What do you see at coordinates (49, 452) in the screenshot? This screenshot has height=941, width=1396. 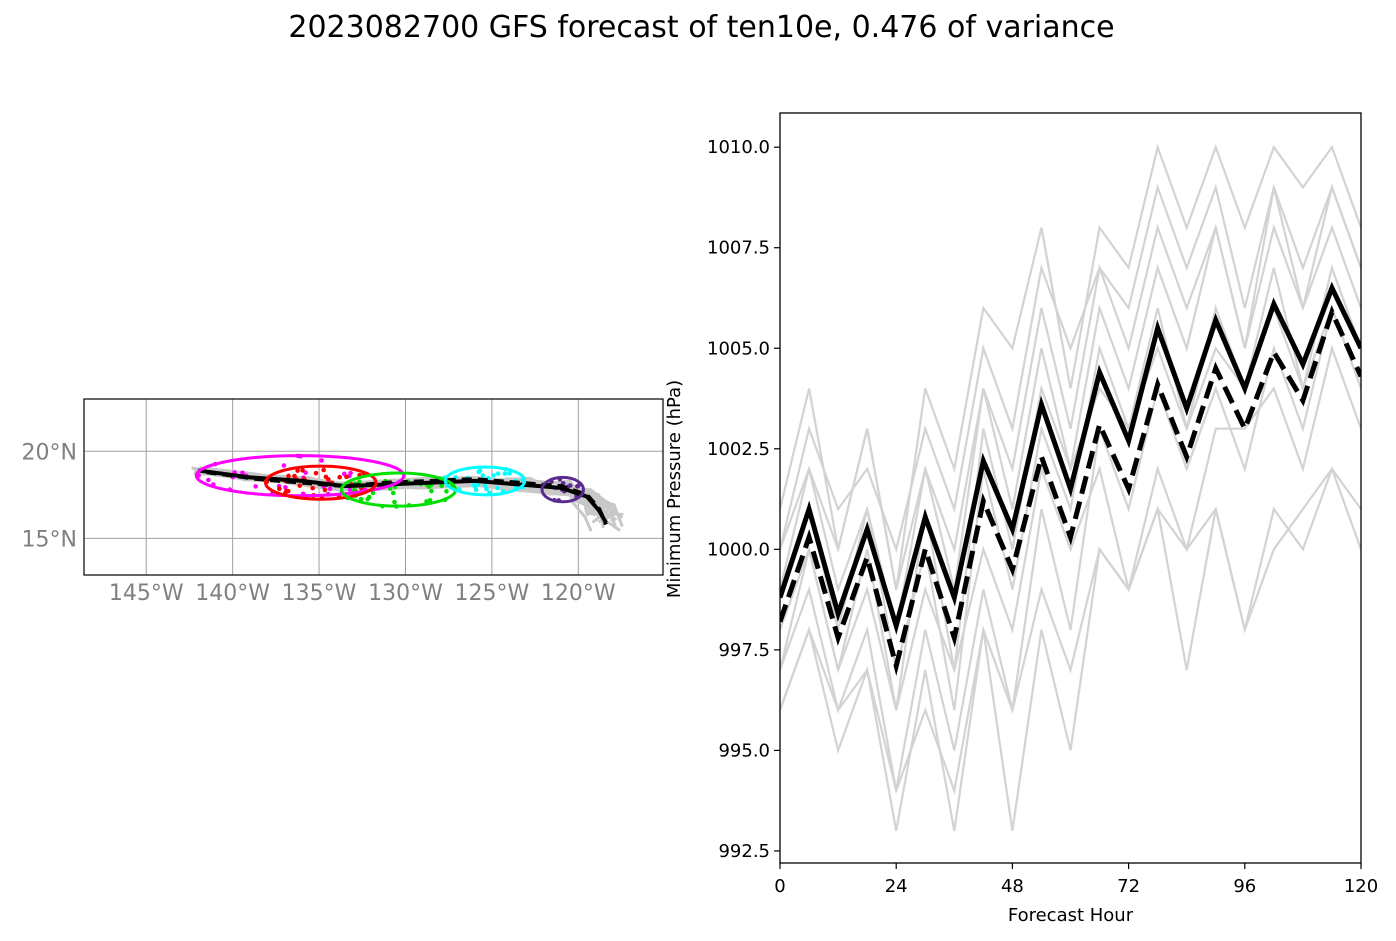 I see `map-ytick-label: 20°N` at bounding box center [49, 452].